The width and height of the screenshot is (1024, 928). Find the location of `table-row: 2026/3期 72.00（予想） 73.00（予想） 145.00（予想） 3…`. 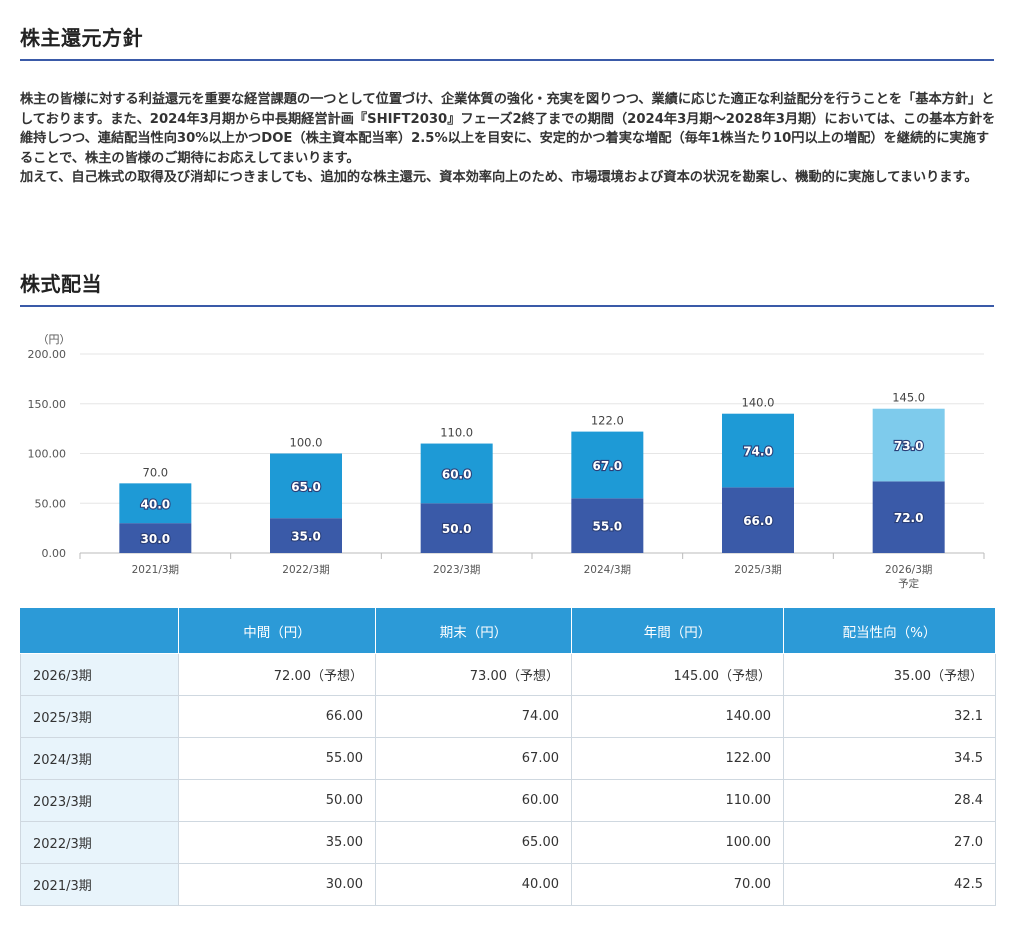

table-row: 2026/3期 72.00（予想） 73.00（予想） 145.00（予想） 3… is located at coordinates (508, 674).